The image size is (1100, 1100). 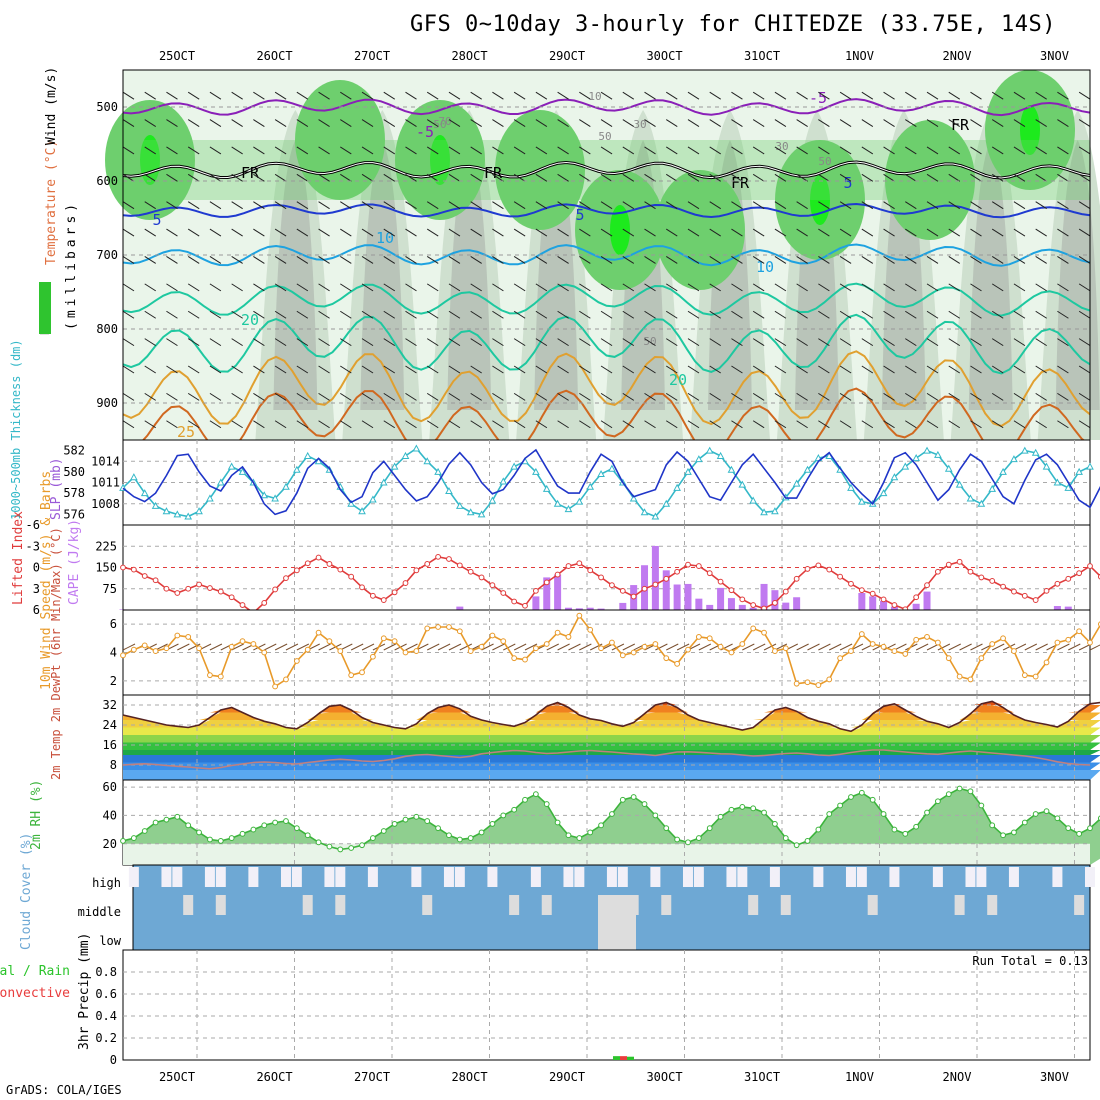 What do you see at coordinates (18, 558) in the screenshot?
I see `ylabel-lifted-index: Lifted Index` at bounding box center [18, 558].